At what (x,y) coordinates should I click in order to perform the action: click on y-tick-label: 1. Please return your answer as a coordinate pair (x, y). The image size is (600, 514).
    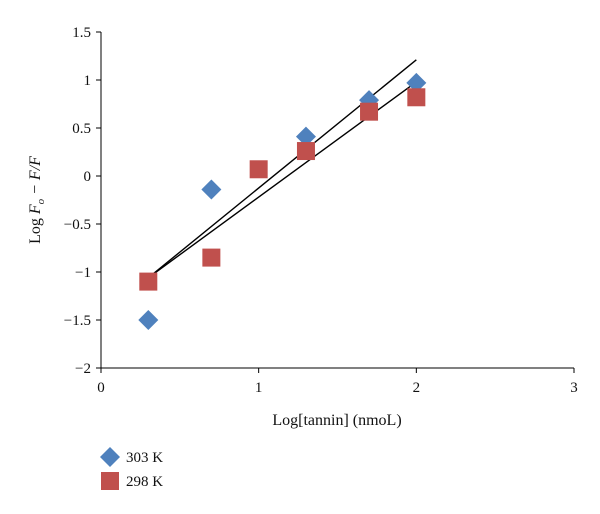
    Looking at the image, I should click on (88, 81).